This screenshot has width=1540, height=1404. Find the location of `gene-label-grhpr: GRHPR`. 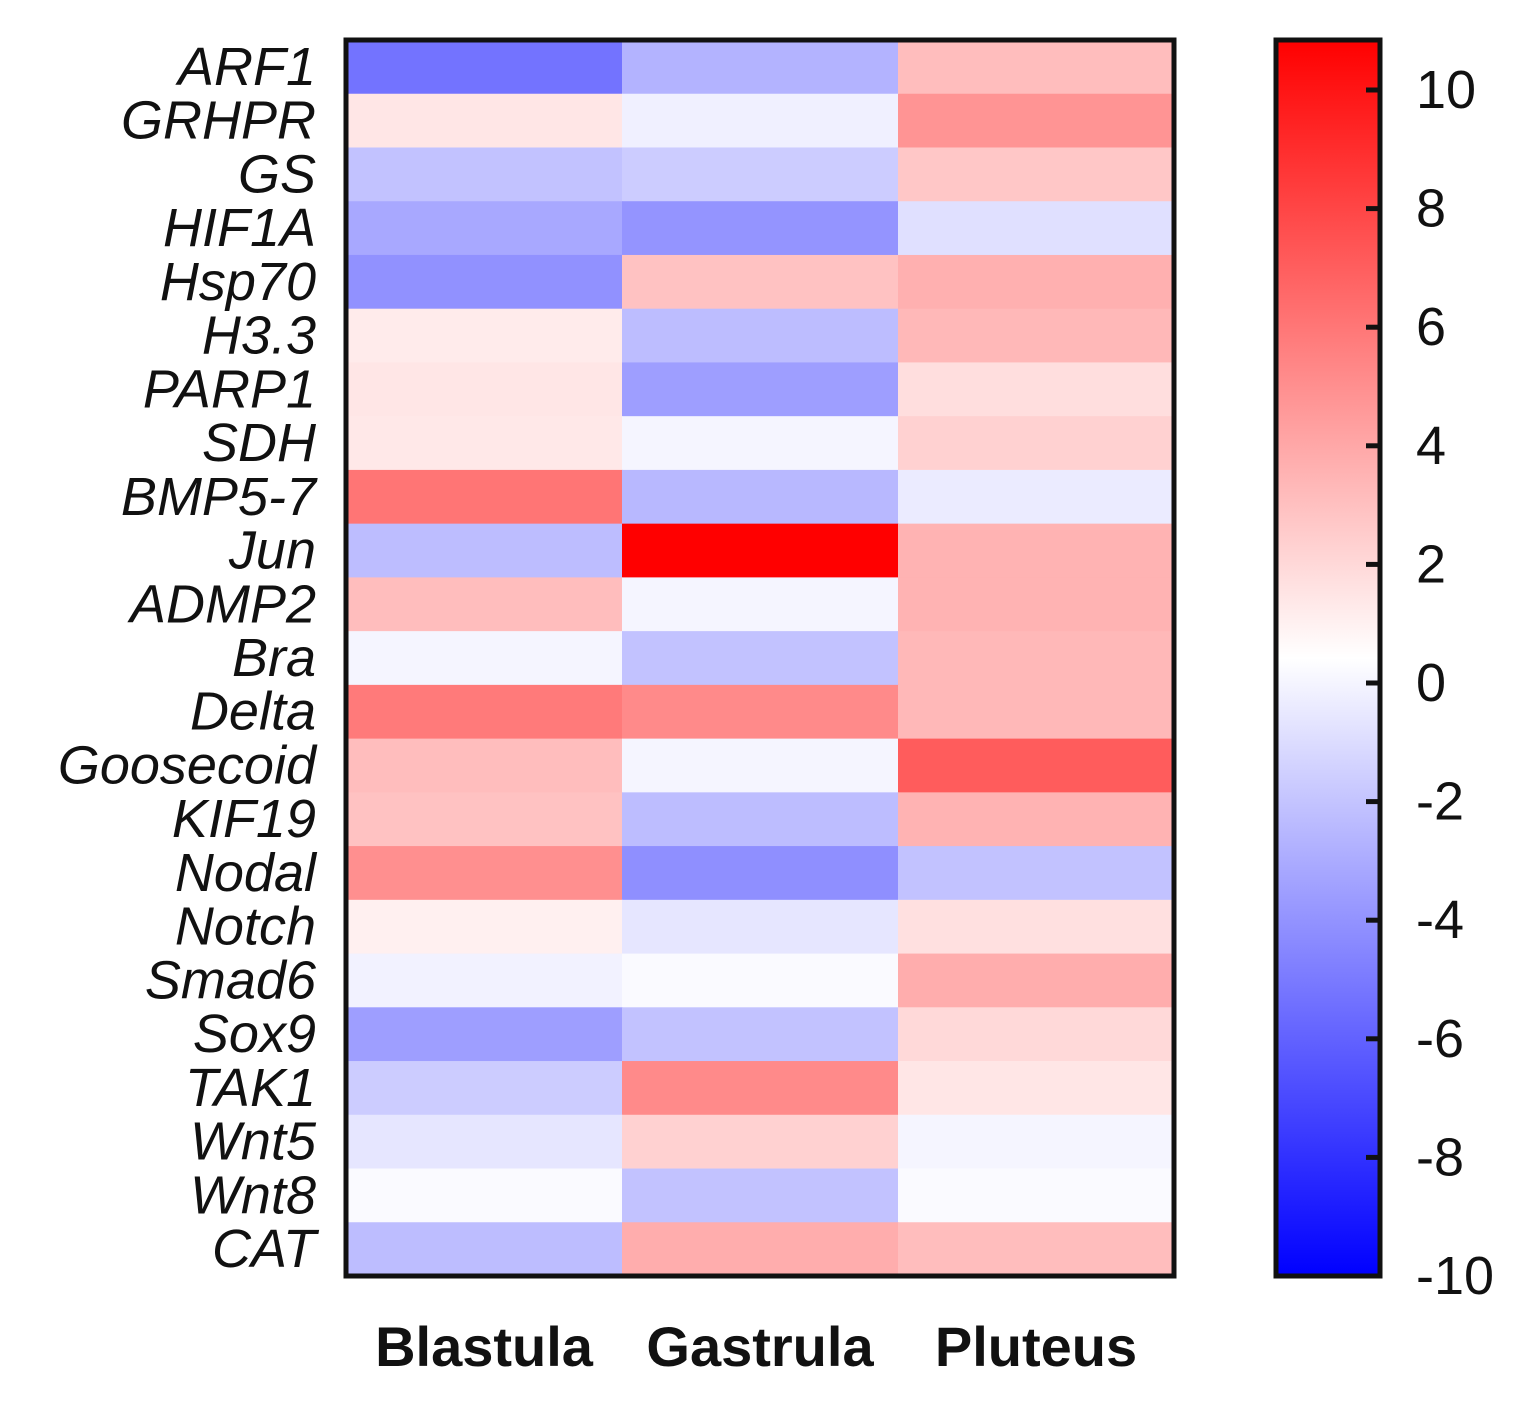

gene-label-grhpr: GRHPR is located at coordinates (218, 121).